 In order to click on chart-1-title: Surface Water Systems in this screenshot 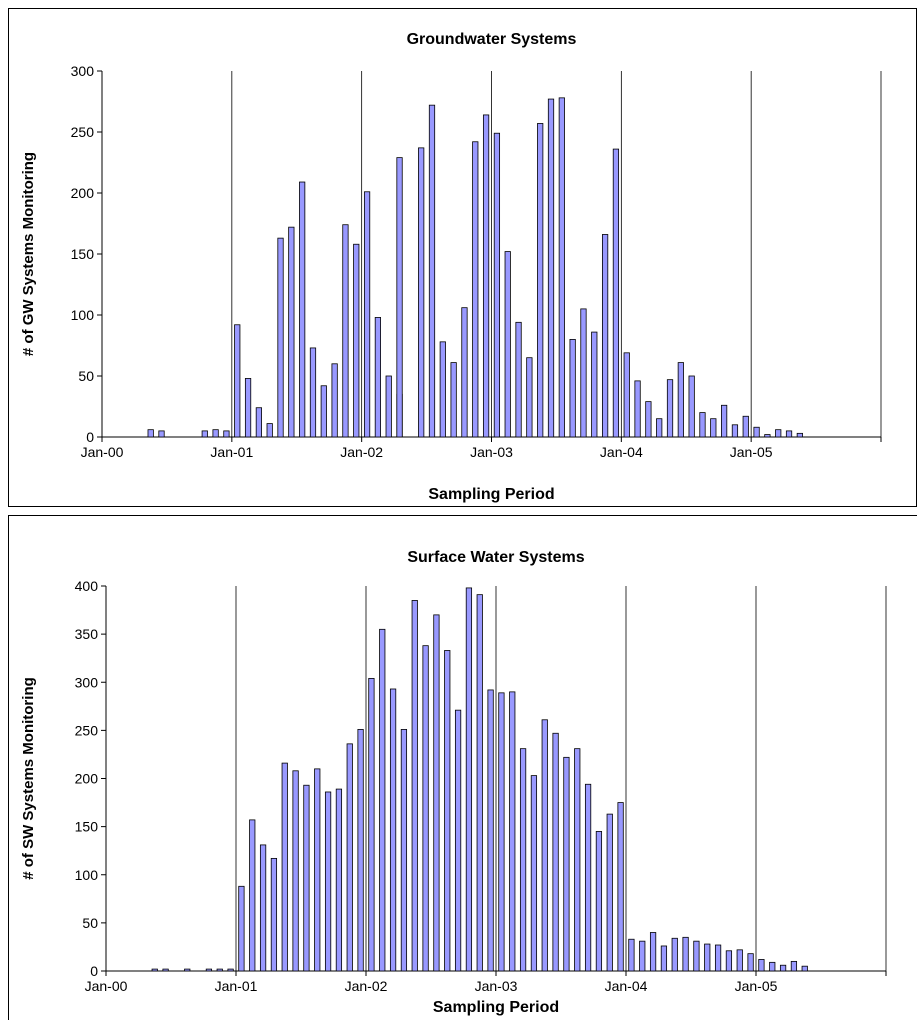, I will do `click(495, 557)`.